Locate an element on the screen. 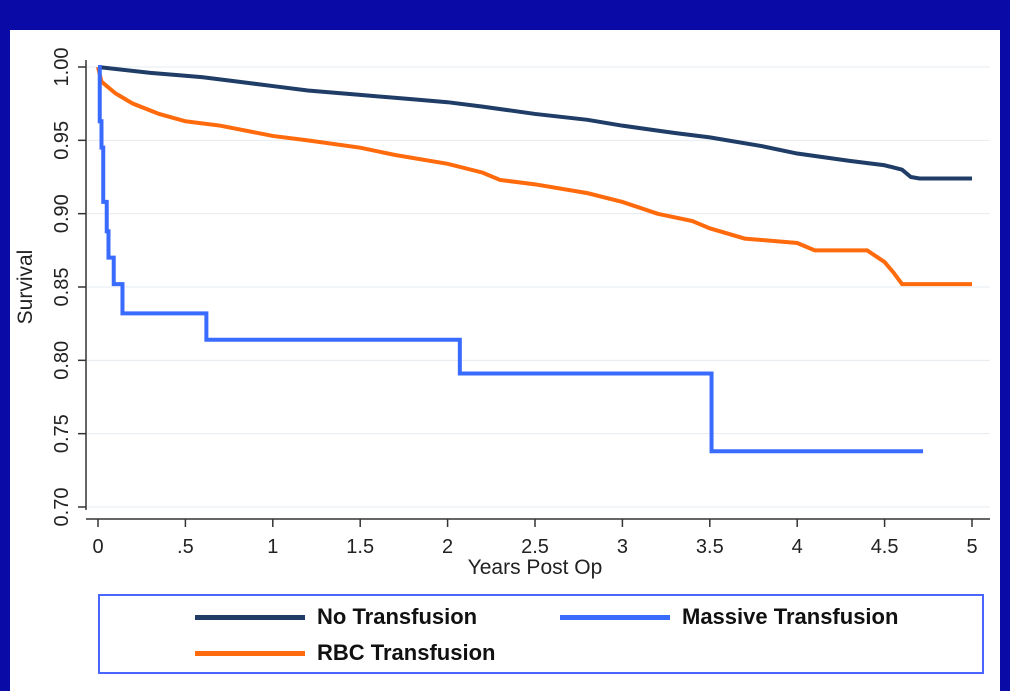 This screenshot has height=691, width=1010. y-tick-label: 0.95 is located at coordinates (62, 140).